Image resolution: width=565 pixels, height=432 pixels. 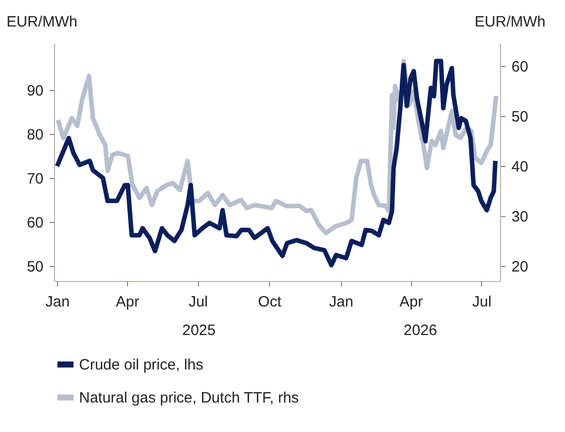 What do you see at coordinates (35, 91) in the screenshot?
I see `y-tick-label: 90` at bounding box center [35, 91].